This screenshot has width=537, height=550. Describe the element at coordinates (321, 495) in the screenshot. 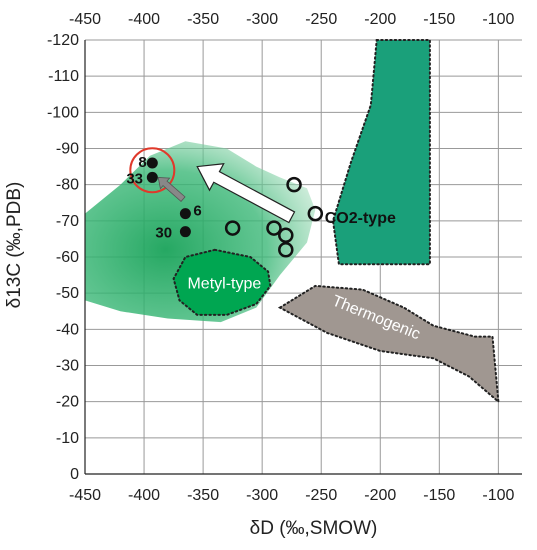

I see `x-tick-label-bottom: -250` at that location.